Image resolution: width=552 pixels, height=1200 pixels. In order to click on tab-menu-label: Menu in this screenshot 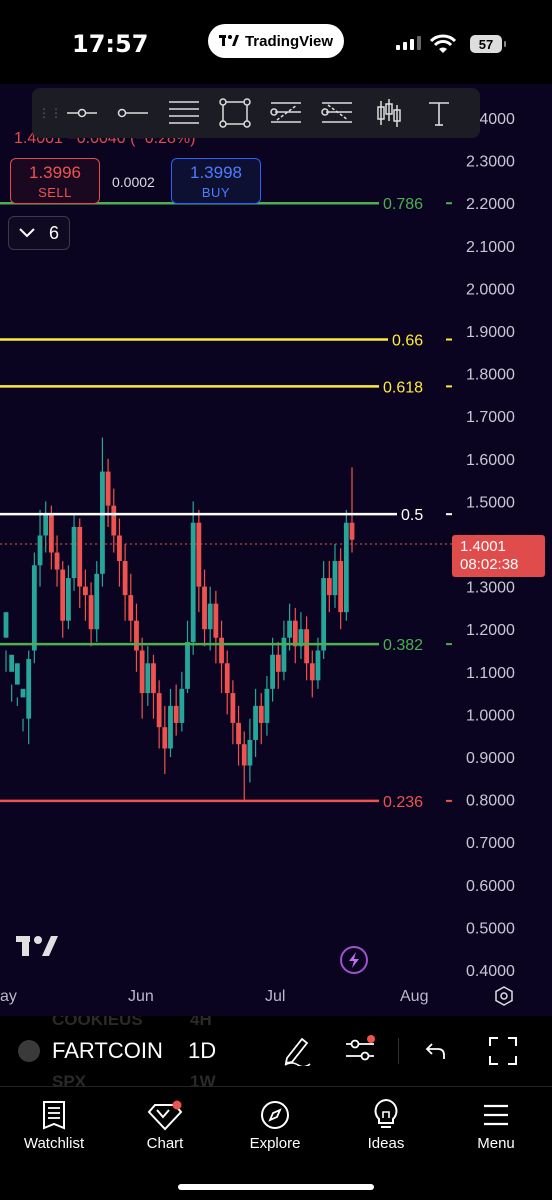, I will do `click(496, 1143)`.